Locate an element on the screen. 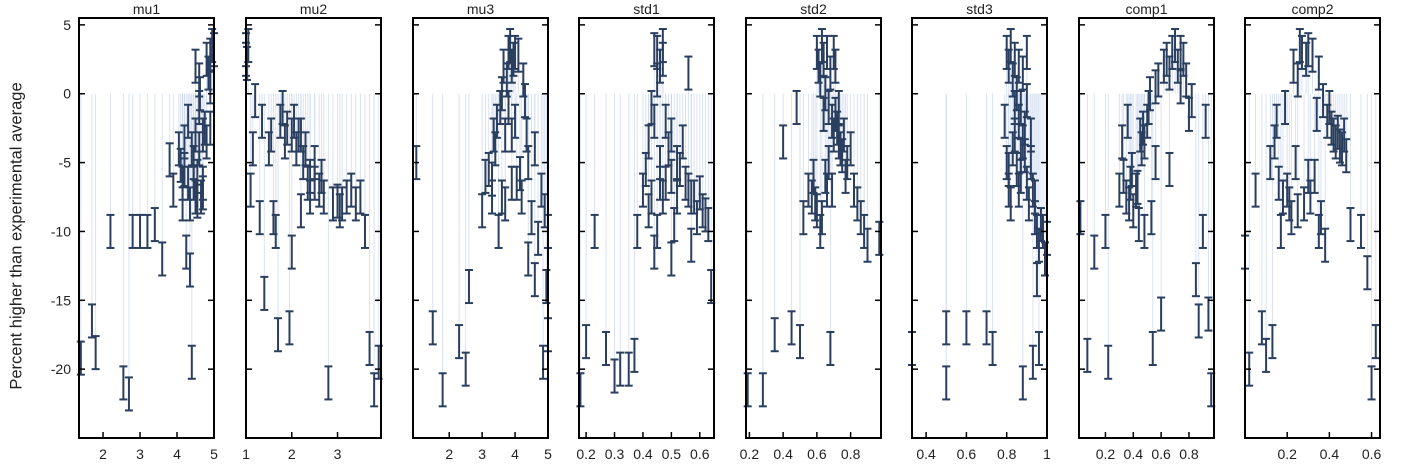  y-tick-label: 5 is located at coordinates (67, 25).